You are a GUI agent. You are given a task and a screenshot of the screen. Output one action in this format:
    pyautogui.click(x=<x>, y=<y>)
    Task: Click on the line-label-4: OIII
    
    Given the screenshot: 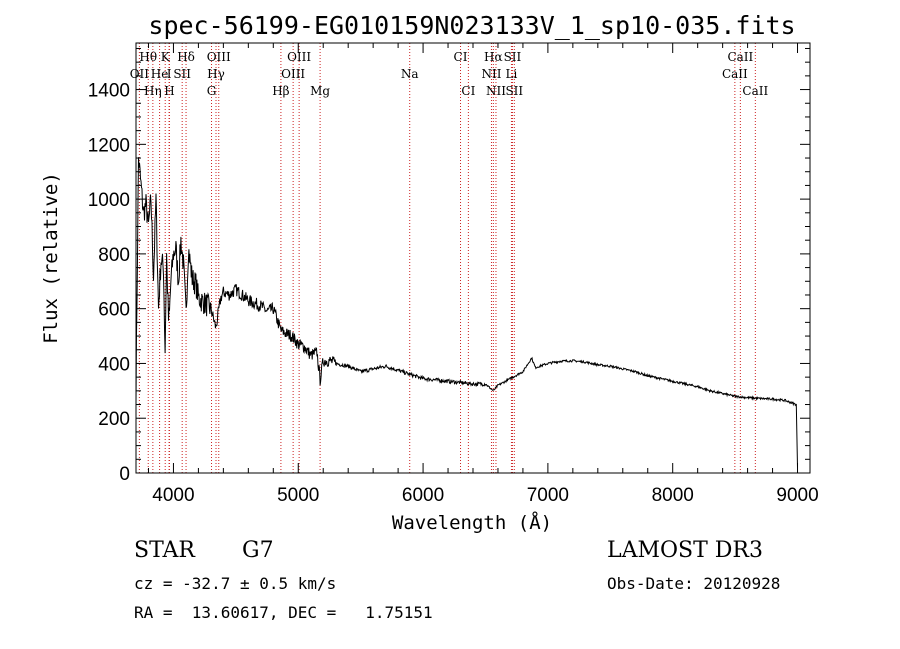 What is the action you would take?
    pyautogui.click(x=299, y=57)
    